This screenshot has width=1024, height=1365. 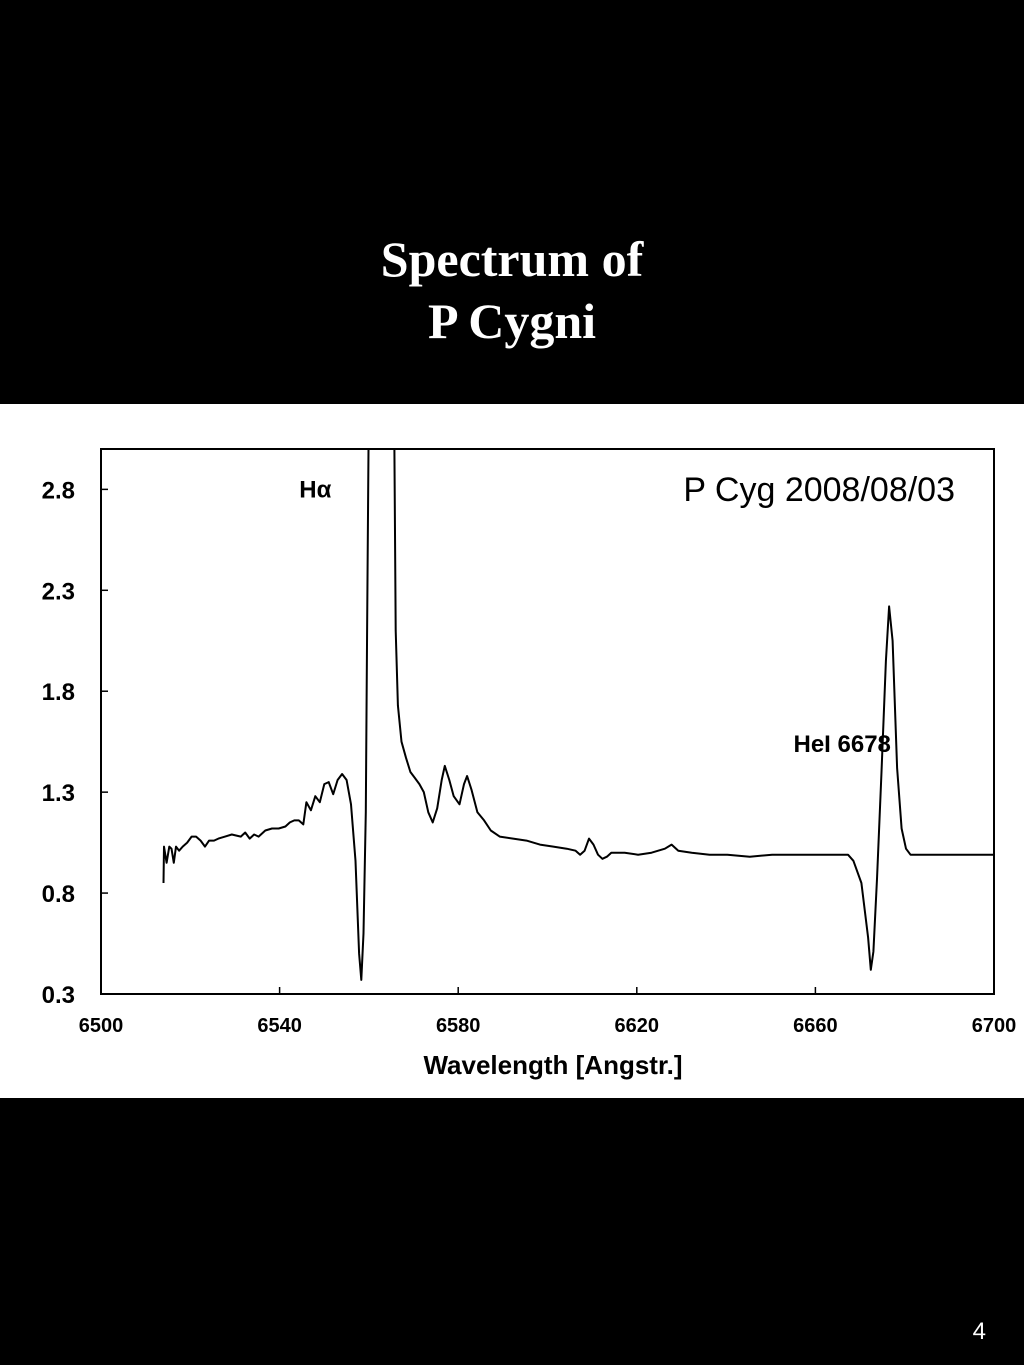 I want to click on x-tick-label: 6500, so click(x=101, y=1026).